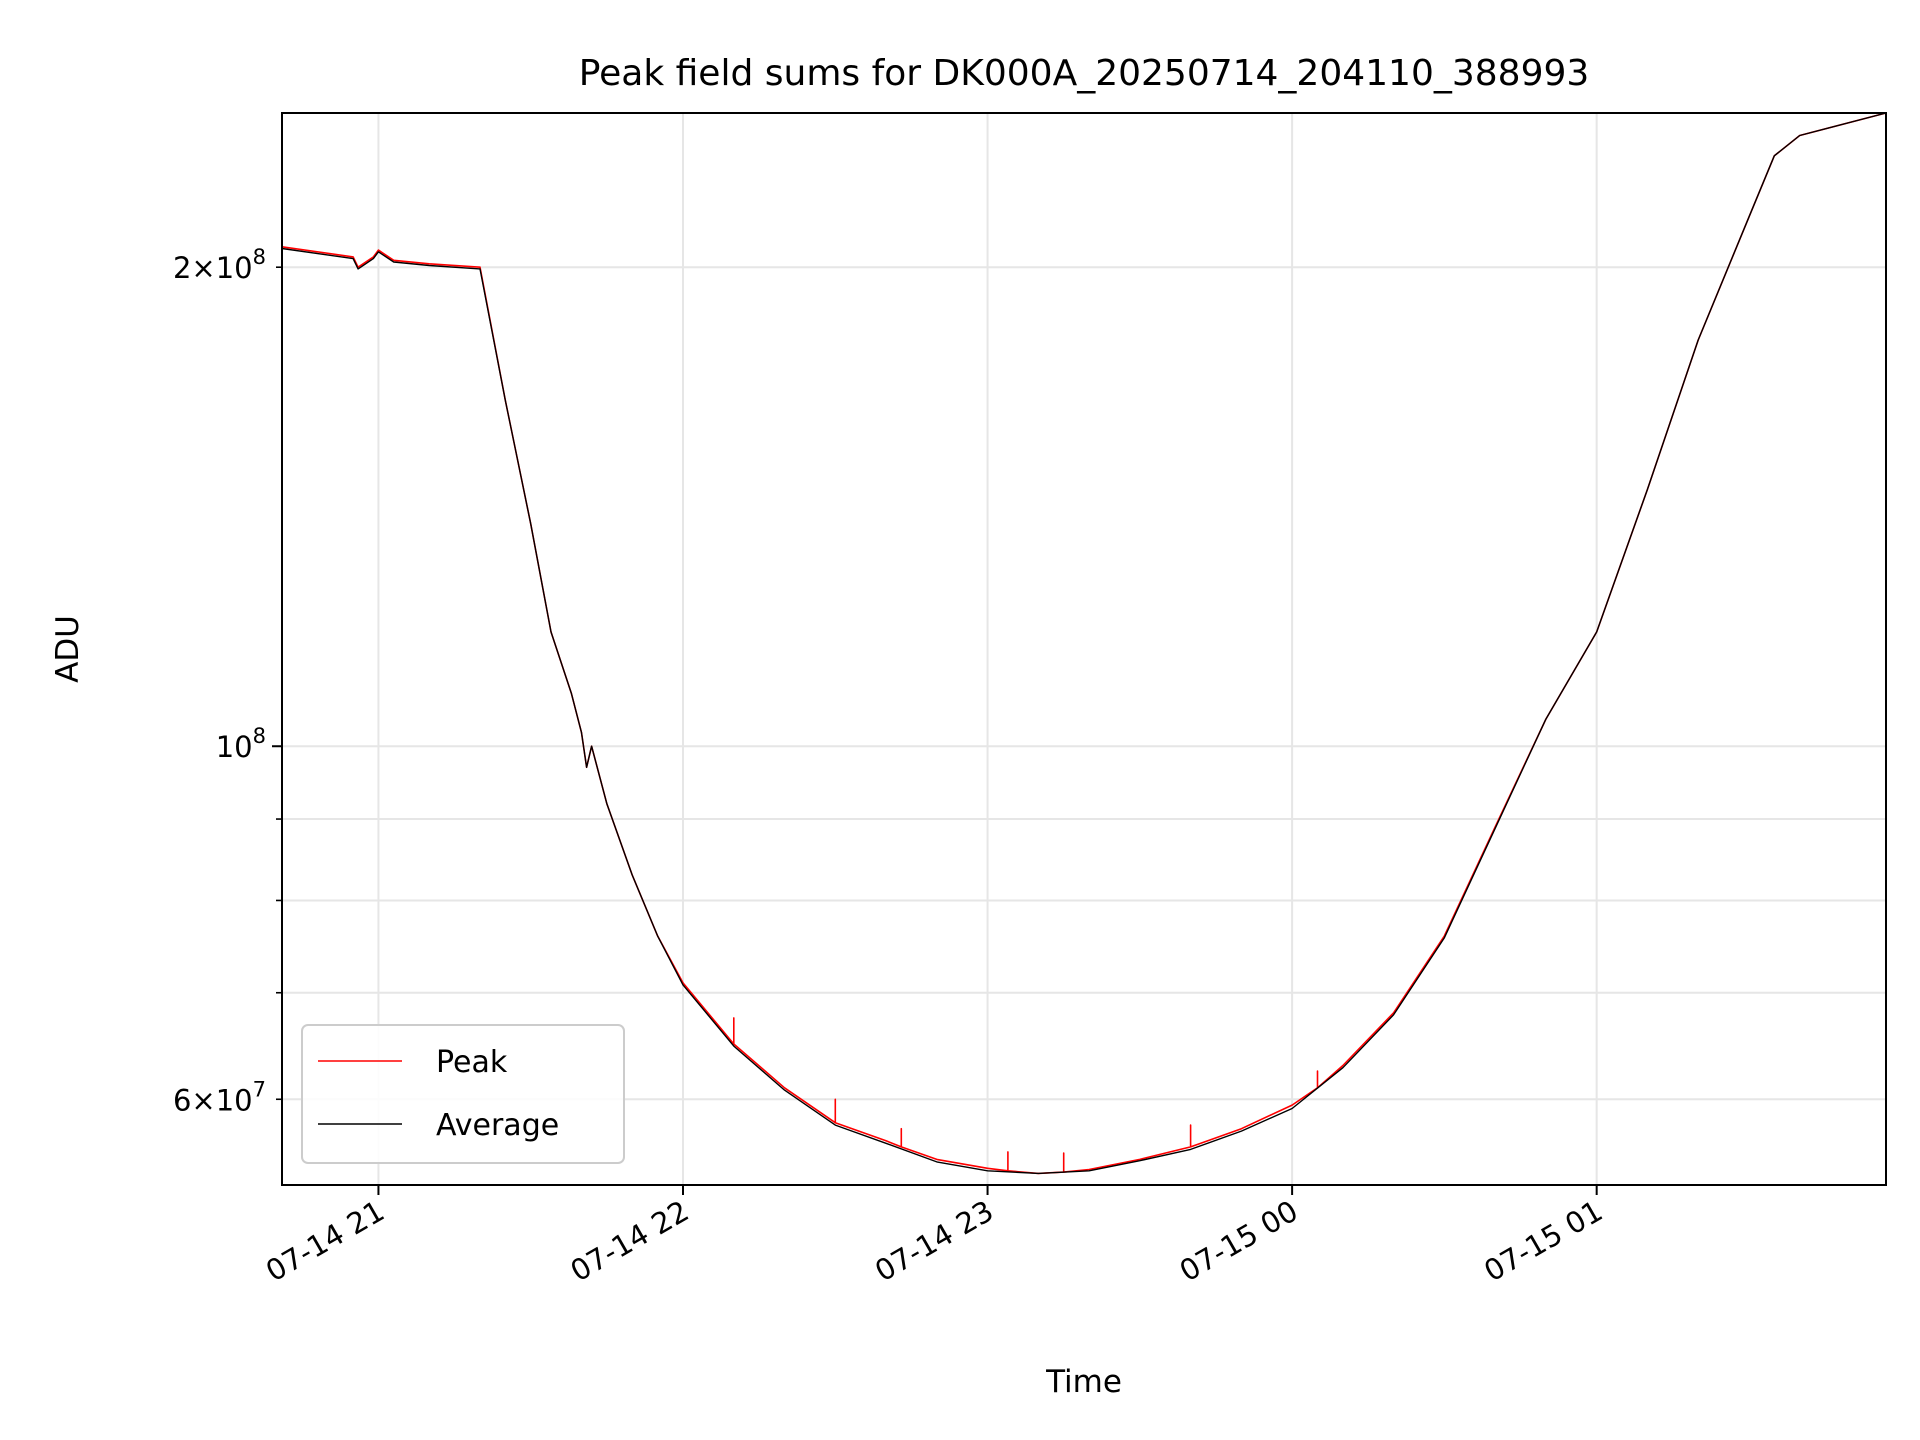 The width and height of the screenshot is (1920, 1440). I want to click on y-tick-label: 2×10⁸, so click(219, 265).